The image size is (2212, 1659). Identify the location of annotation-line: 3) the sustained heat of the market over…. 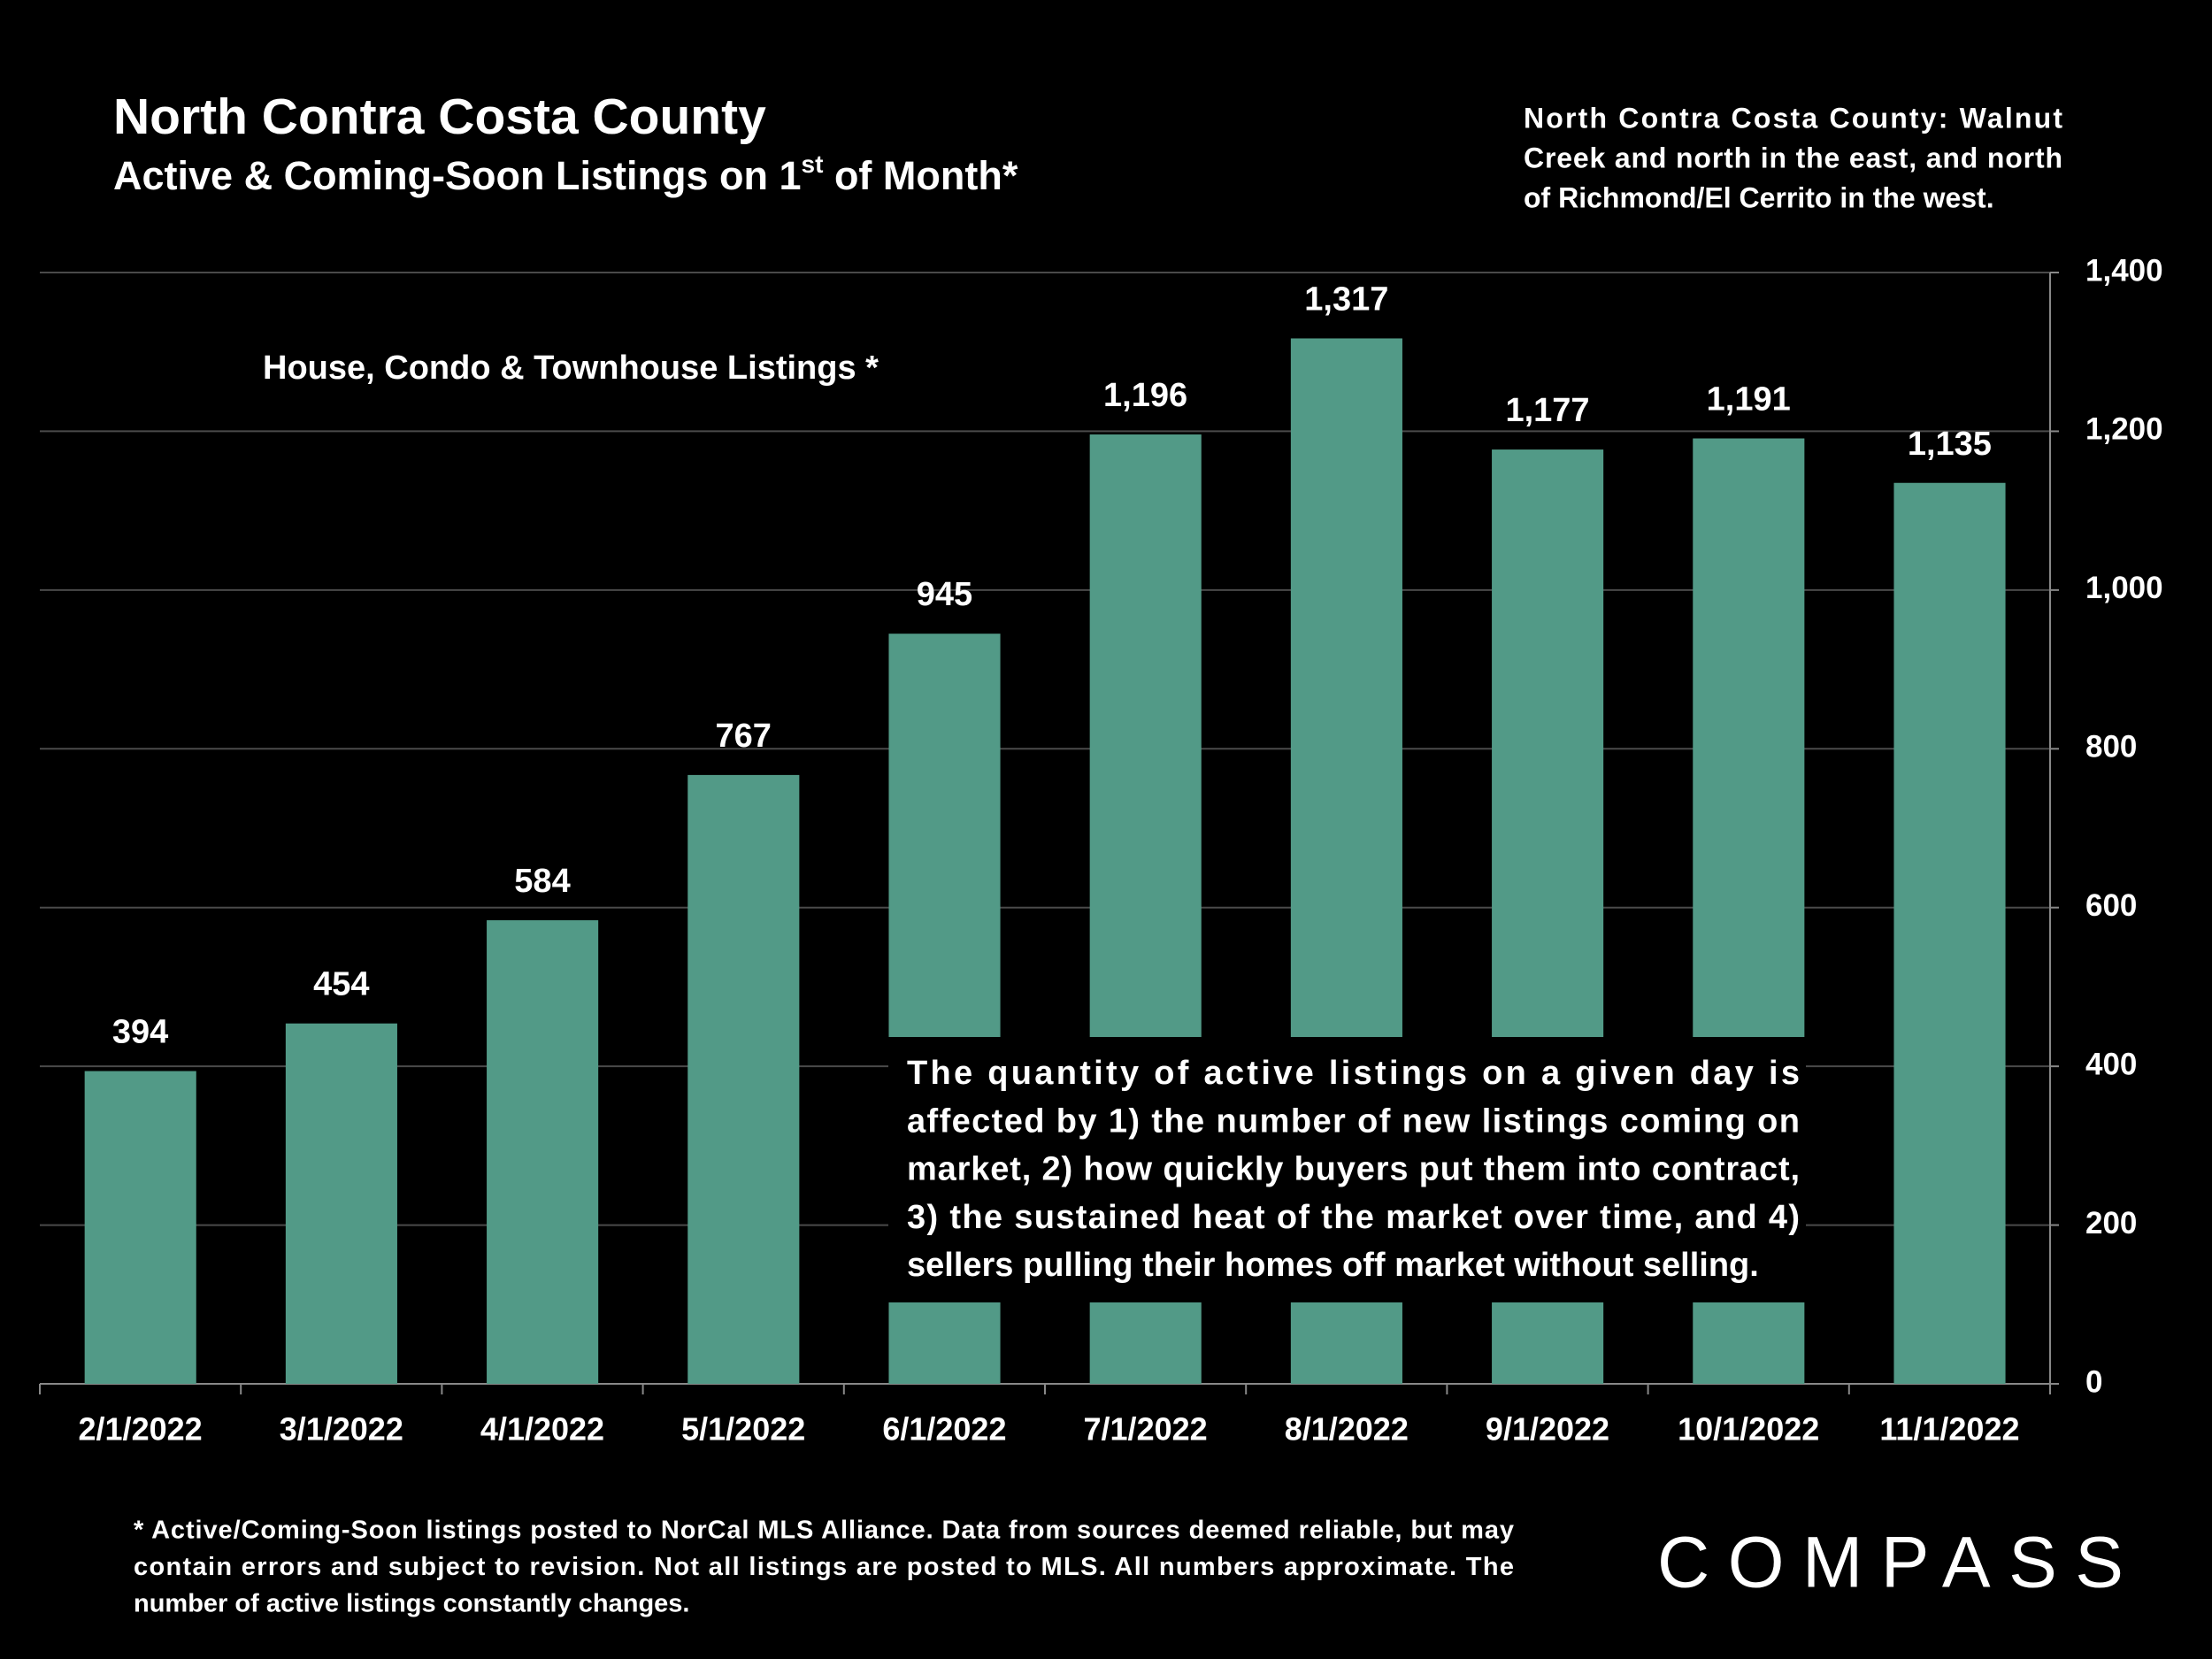
(1353, 1218).